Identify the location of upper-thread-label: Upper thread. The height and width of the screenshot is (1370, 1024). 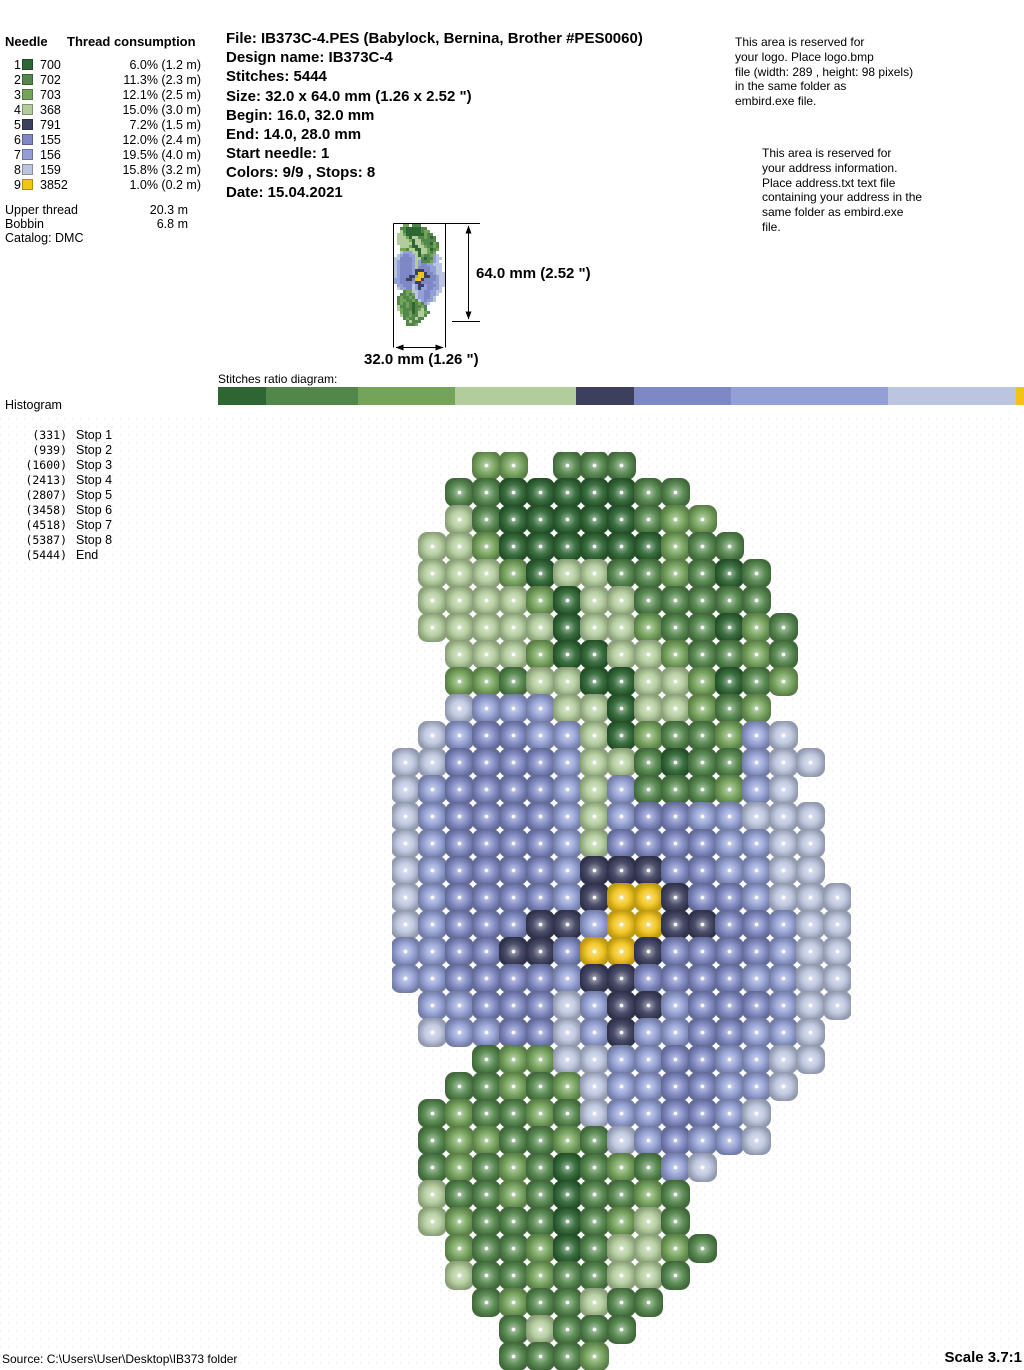
(41, 210).